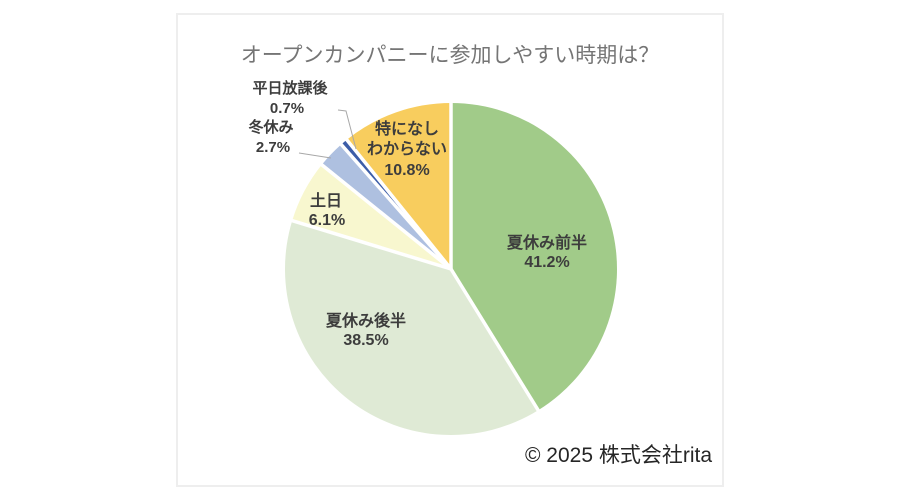 The image size is (900, 500). Describe the element at coordinates (273, 147) in the screenshot. I see `slice-percent-3: 2.7%` at that location.